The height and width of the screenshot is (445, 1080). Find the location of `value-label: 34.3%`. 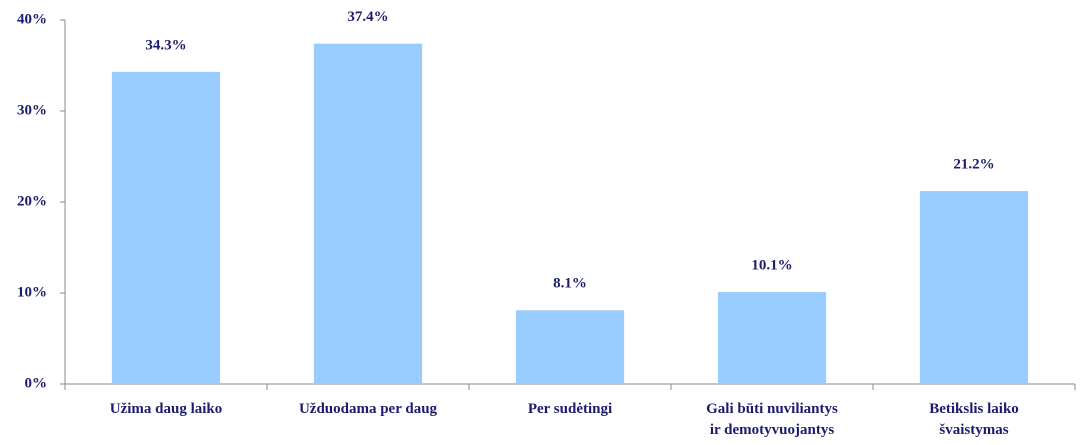

value-label: 34.3% is located at coordinates (165, 45).